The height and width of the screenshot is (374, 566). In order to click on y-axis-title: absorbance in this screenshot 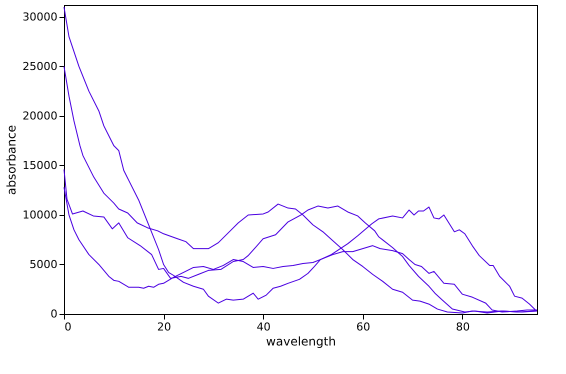, I will do `click(11, 160)`.